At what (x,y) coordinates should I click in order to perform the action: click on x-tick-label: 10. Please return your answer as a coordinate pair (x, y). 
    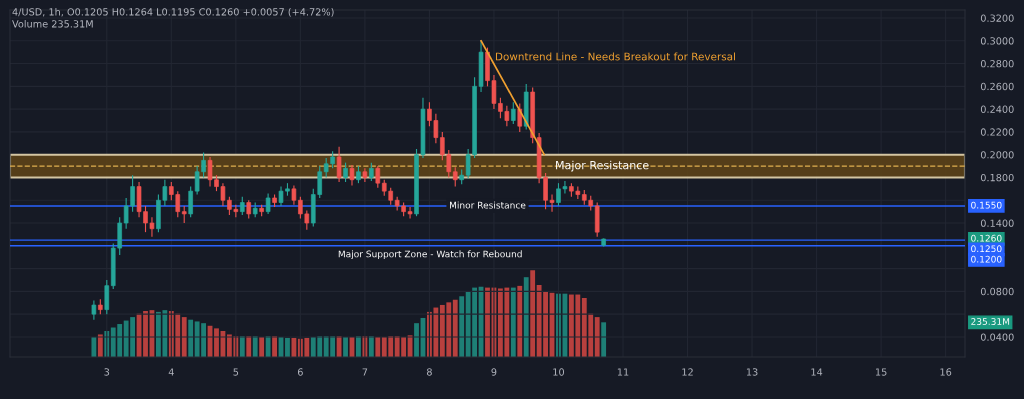
    Looking at the image, I should click on (559, 372).